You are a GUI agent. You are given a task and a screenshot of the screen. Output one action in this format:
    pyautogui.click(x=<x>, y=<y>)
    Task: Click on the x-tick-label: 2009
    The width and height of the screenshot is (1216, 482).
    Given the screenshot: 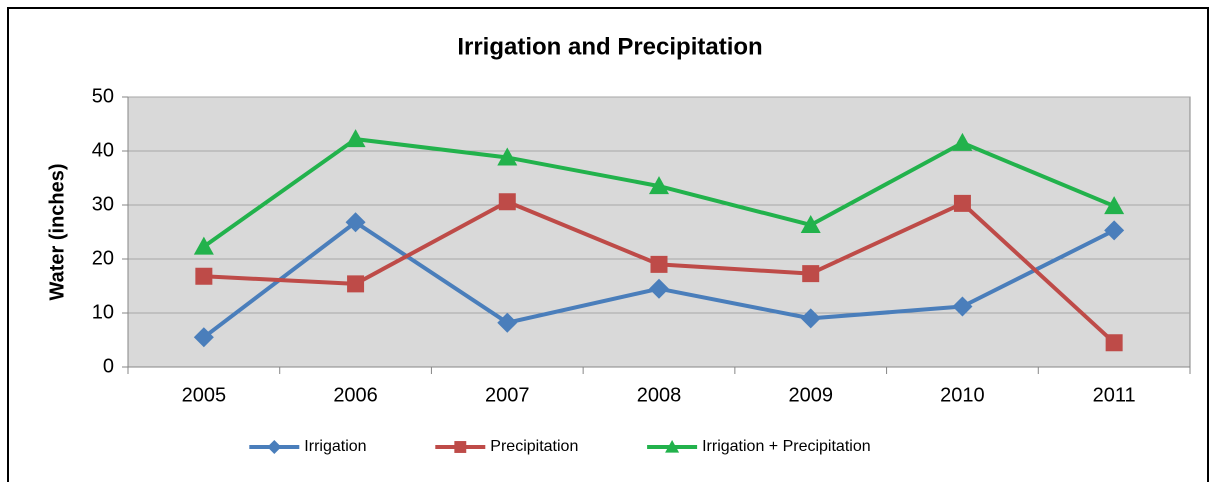 What is the action you would take?
    pyautogui.click(x=810, y=395)
    